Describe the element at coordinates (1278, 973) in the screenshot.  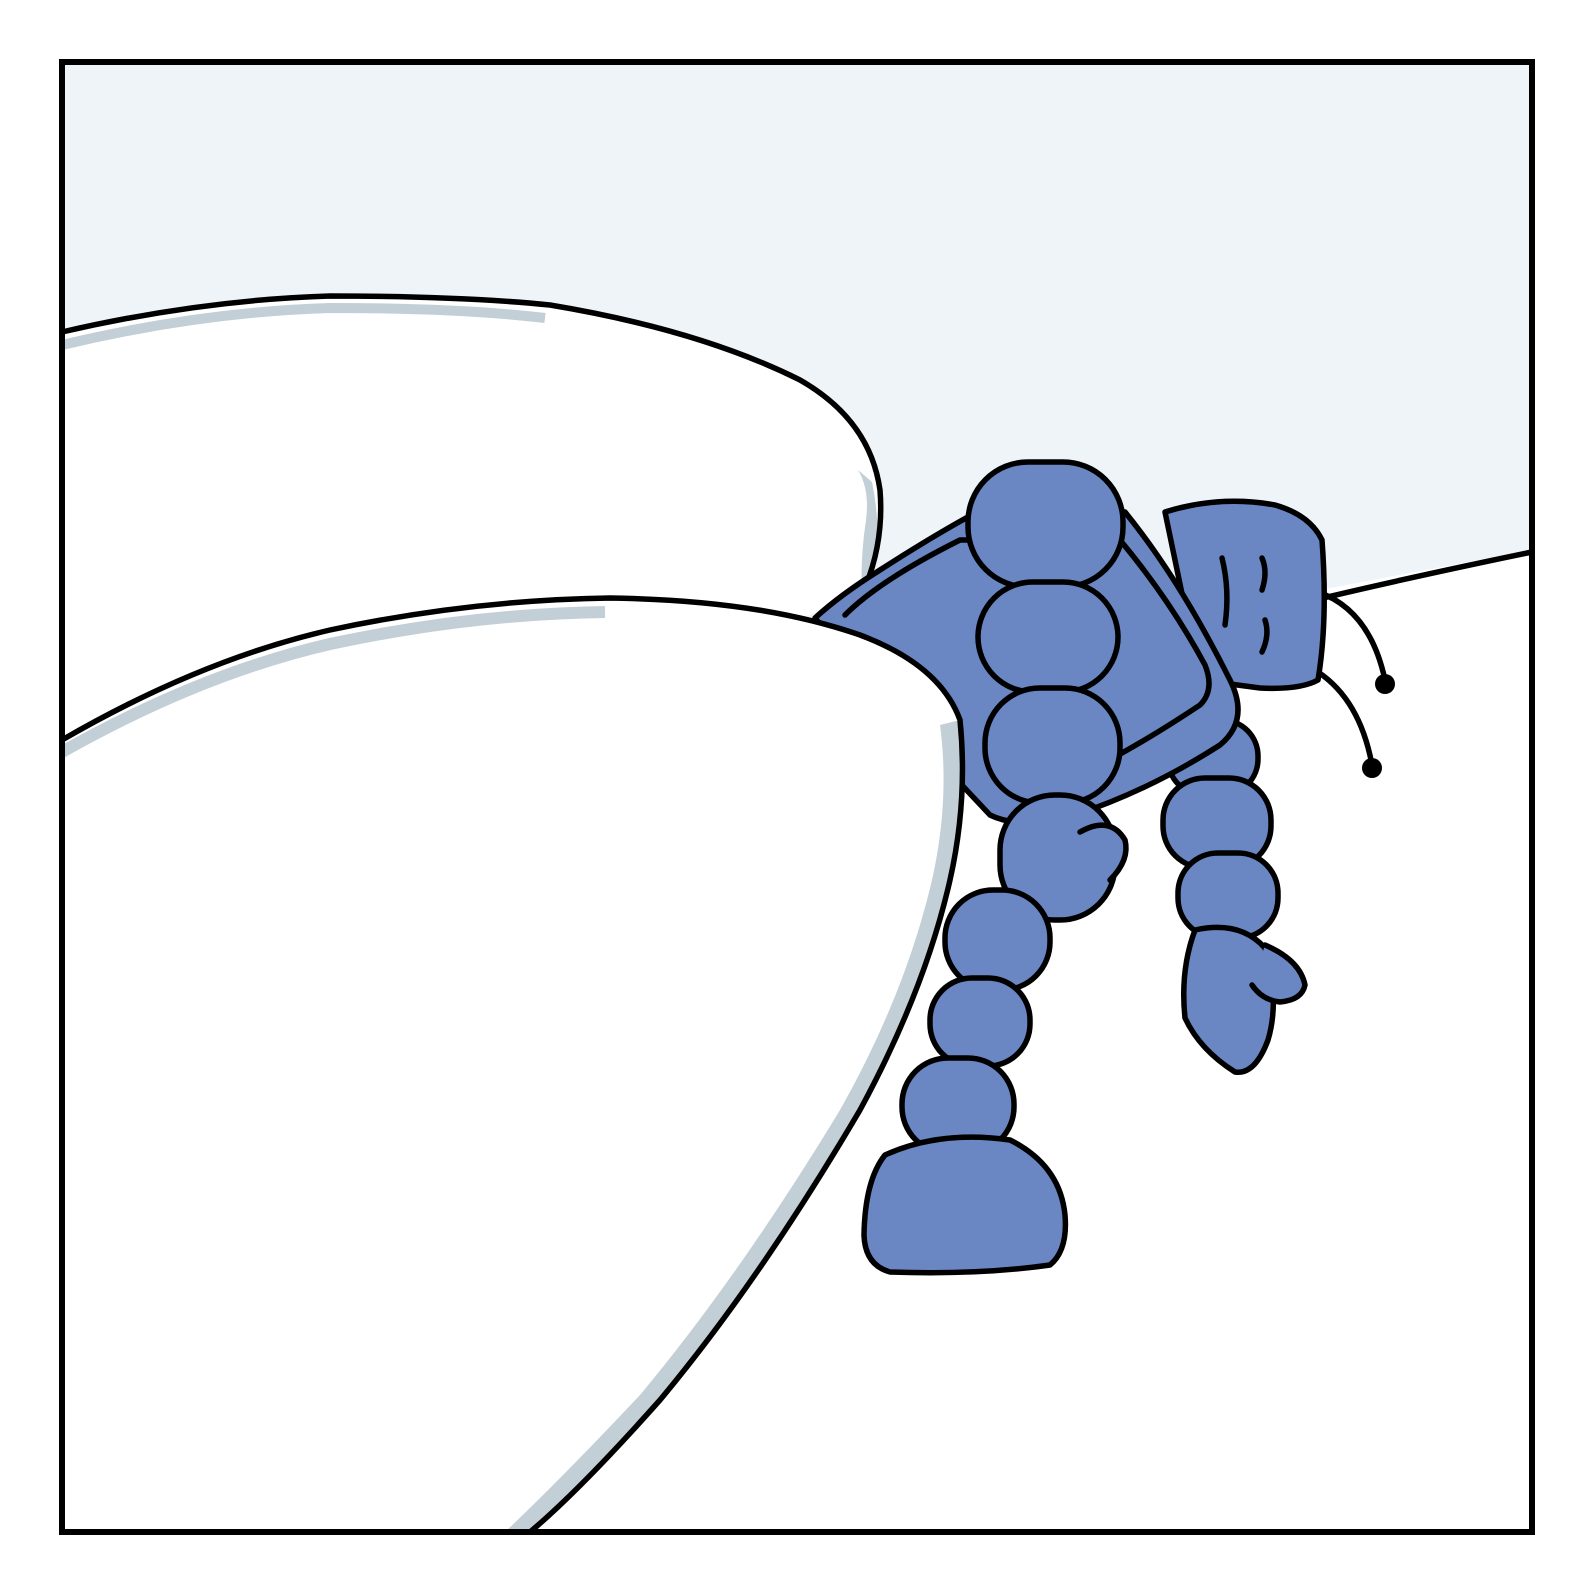
I see `robot-mitten-back-thumb` at that location.